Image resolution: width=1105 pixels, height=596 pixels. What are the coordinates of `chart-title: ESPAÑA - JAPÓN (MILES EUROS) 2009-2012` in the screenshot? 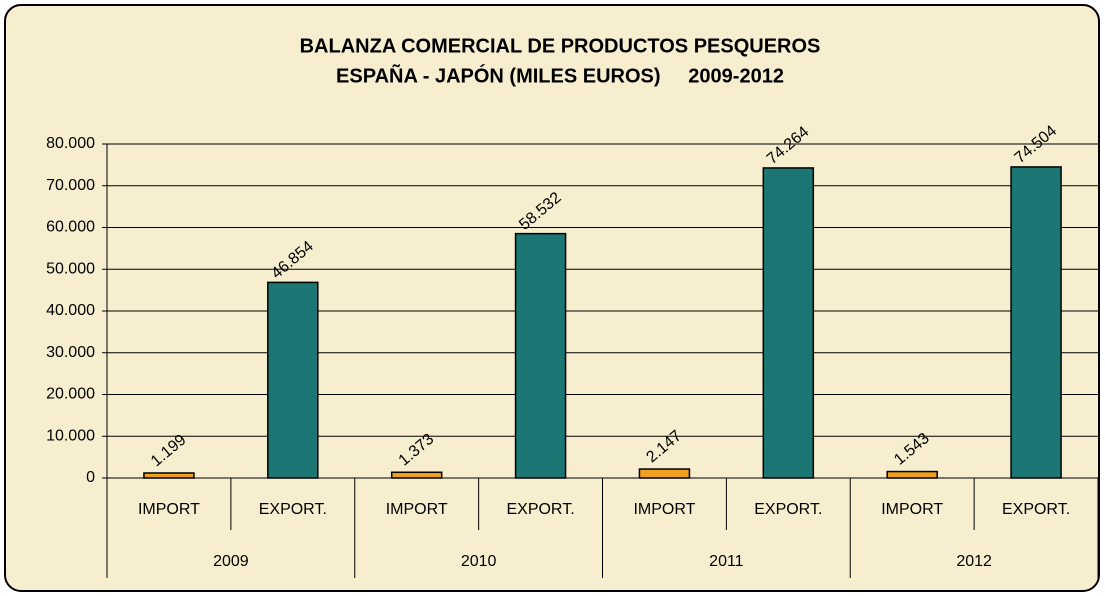 It's located at (560, 75).